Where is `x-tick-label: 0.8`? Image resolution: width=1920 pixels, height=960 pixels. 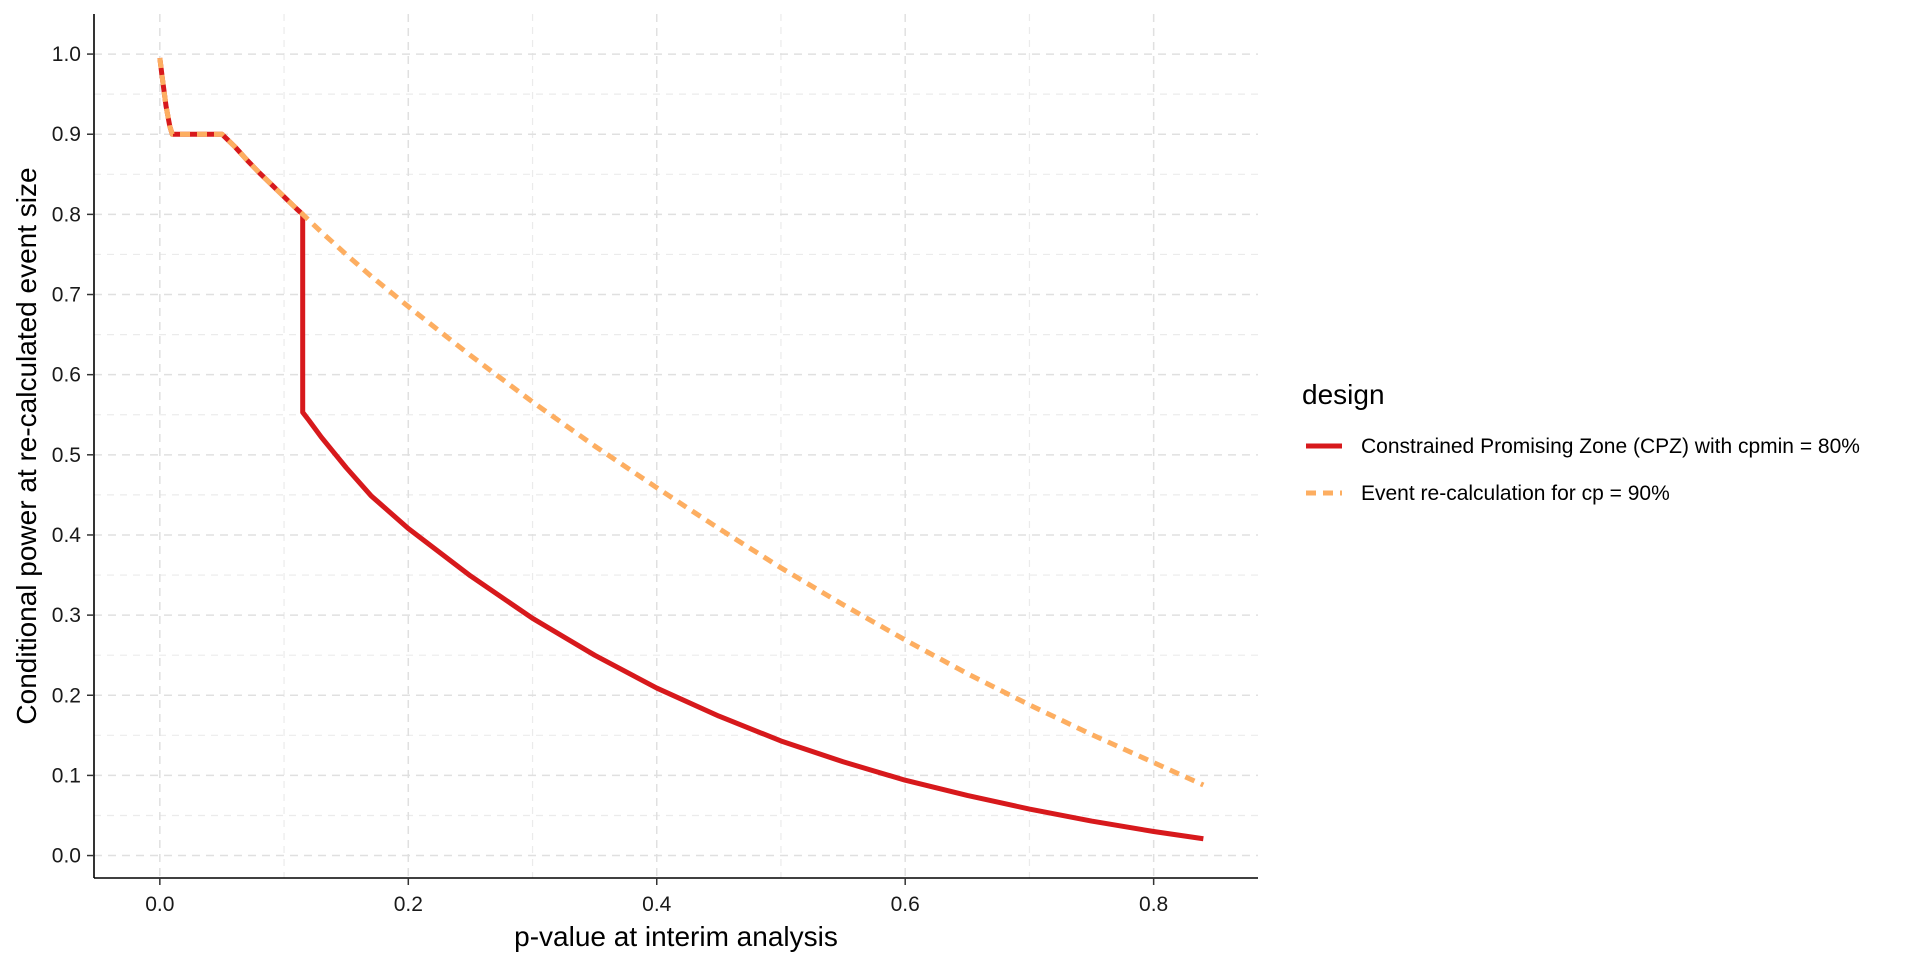
x-tick-label: 0.8 is located at coordinates (1153, 904).